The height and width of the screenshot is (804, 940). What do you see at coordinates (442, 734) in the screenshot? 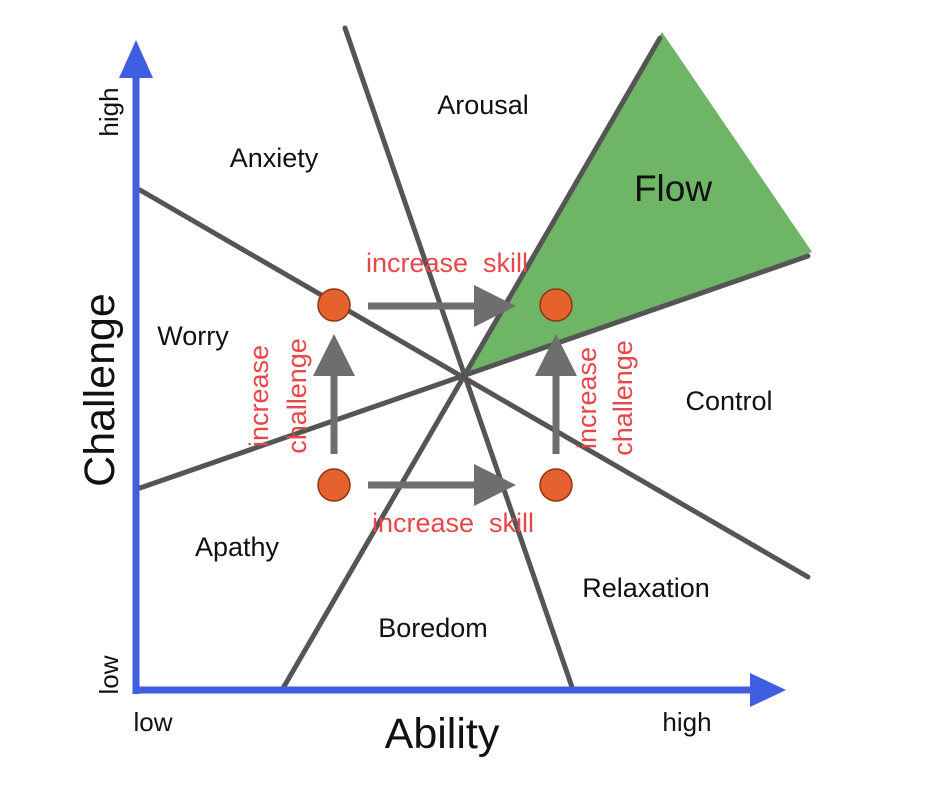
I see `x-axis-title: Ability` at bounding box center [442, 734].